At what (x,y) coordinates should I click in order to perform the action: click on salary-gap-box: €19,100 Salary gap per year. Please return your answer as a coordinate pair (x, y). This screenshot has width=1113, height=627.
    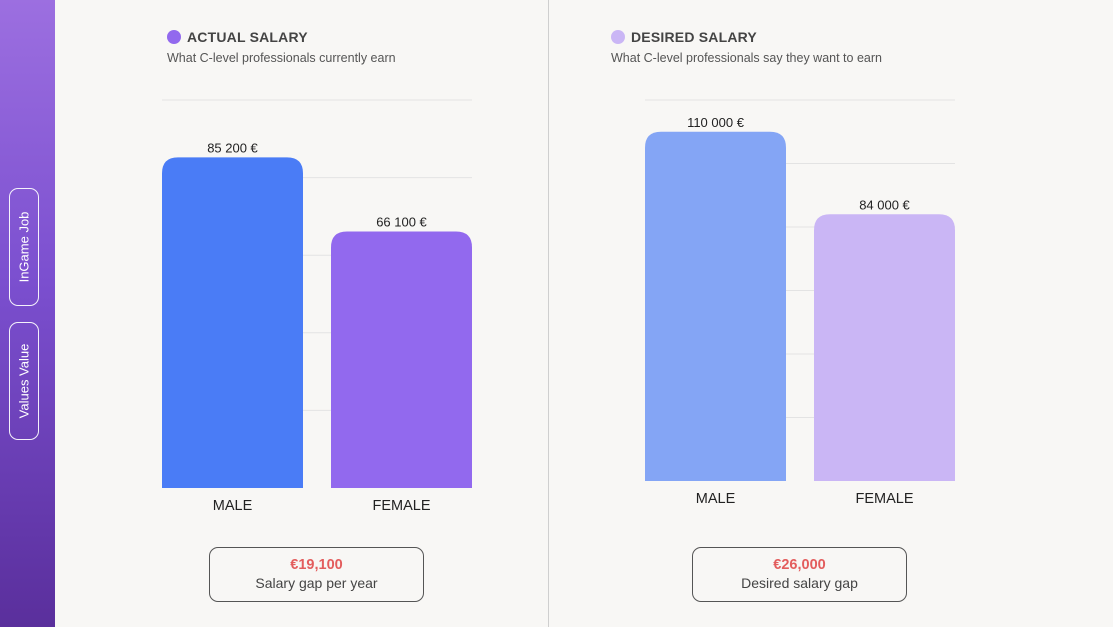
    Looking at the image, I should click on (316, 574).